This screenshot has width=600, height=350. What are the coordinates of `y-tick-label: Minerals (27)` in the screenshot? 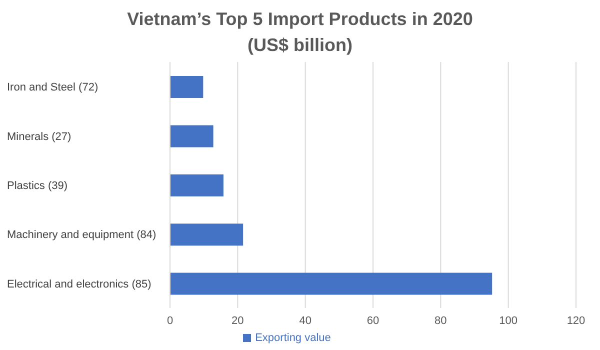 It's located at (39, 136).